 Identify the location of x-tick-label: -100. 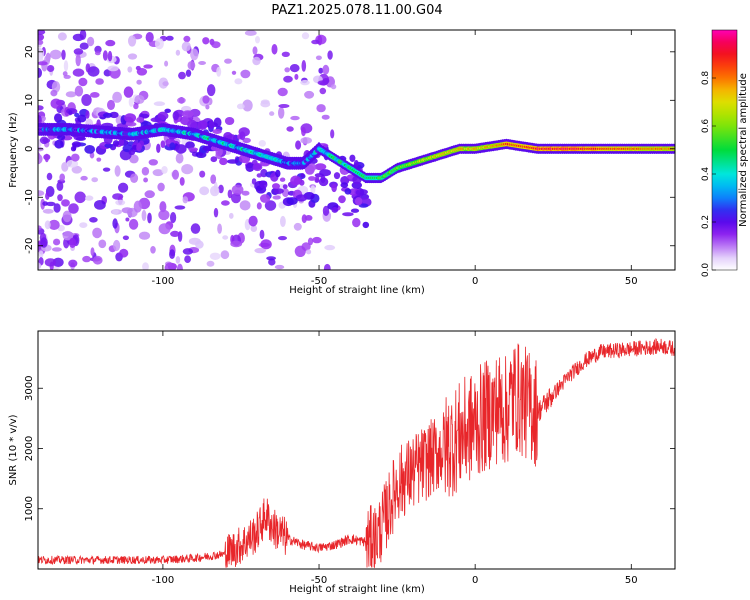
(163, 281).